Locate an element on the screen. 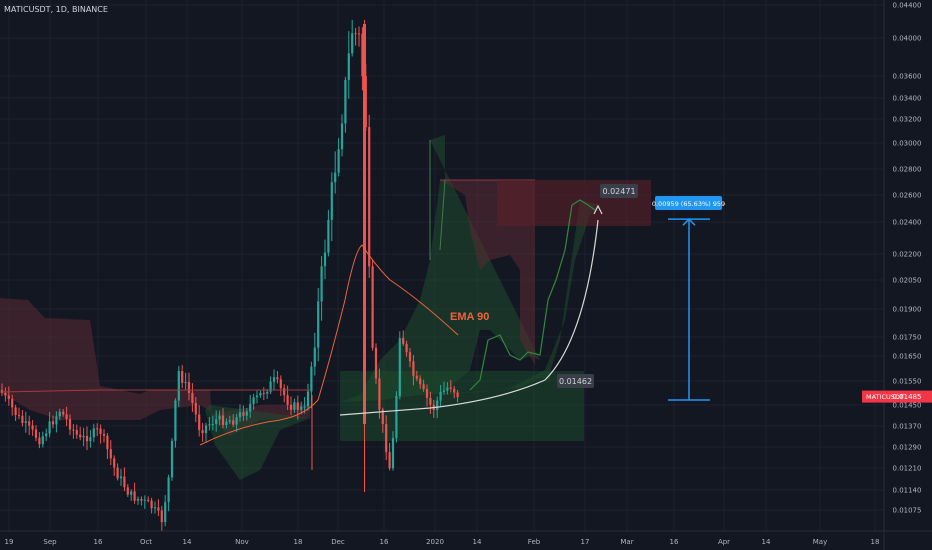 Image resolution: width=932 pixels, height=550 pixels. last-price-value: 0.01485 is located at coordinates (907, 397).